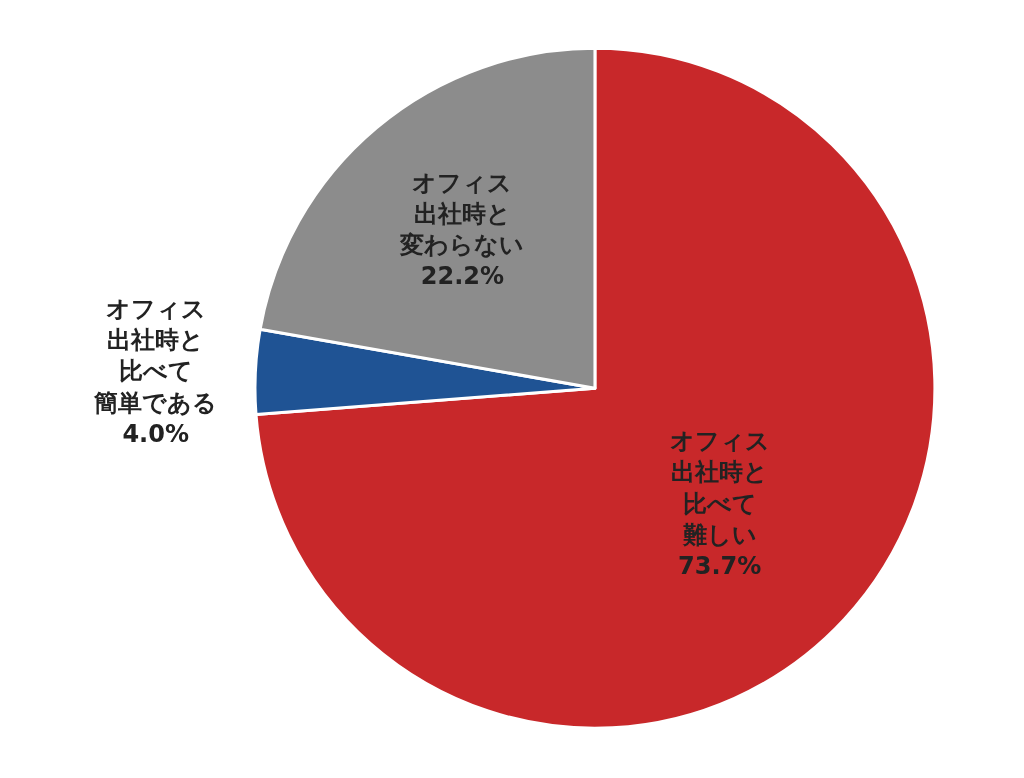  What do you see at coordinates (155, 433) in the screenshot?
I see `data-label: 4.0%` at bounding box center [155, 433].